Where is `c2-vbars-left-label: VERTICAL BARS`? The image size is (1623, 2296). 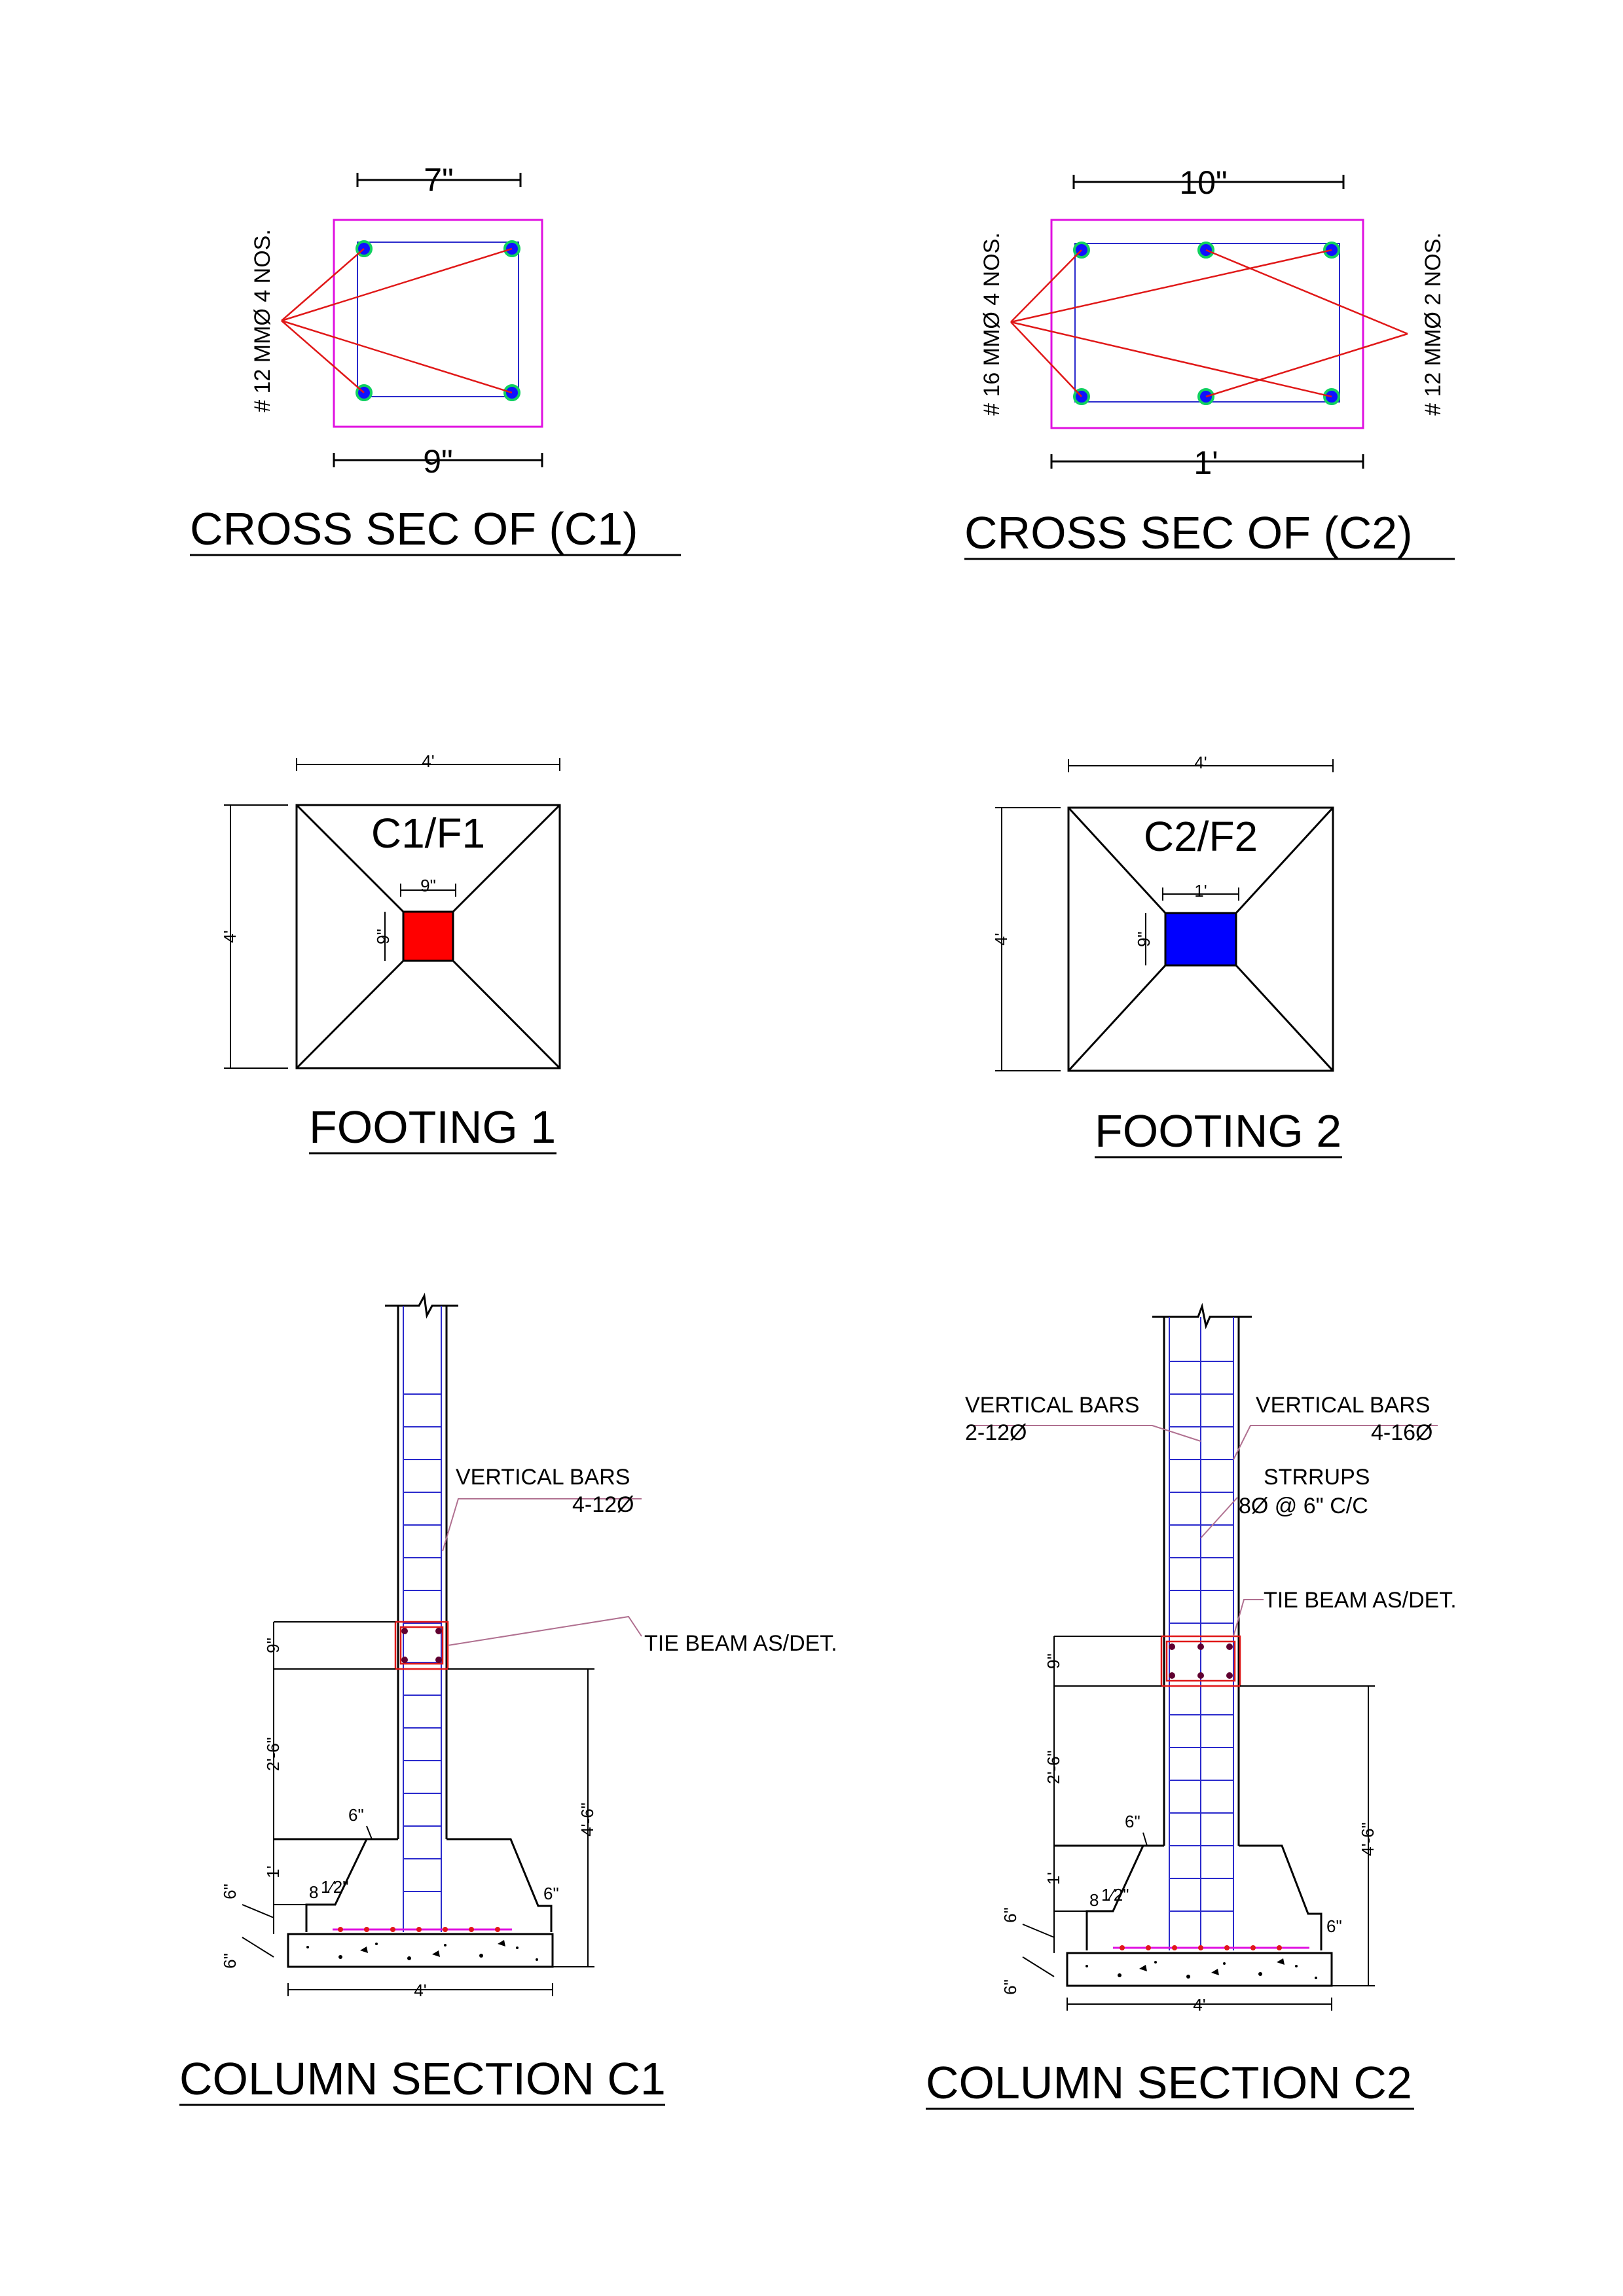 c2-vbars-left-label: VERTICAL BARS is located at coordinates (1052, 1405).